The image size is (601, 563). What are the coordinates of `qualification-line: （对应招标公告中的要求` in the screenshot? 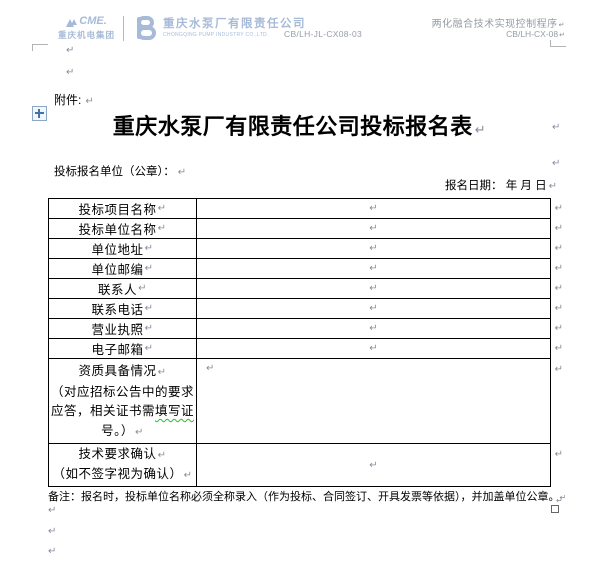 It's located at (122, 391).